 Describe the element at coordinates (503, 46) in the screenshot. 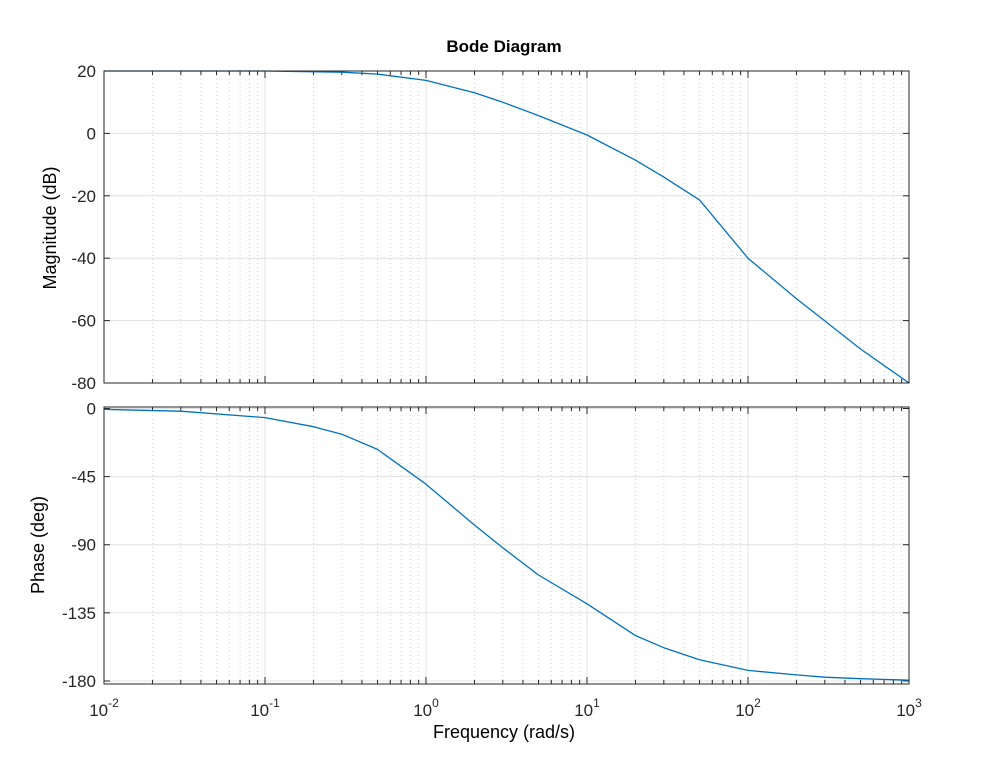

I see `chart-title: Bode Diagram` at that location.